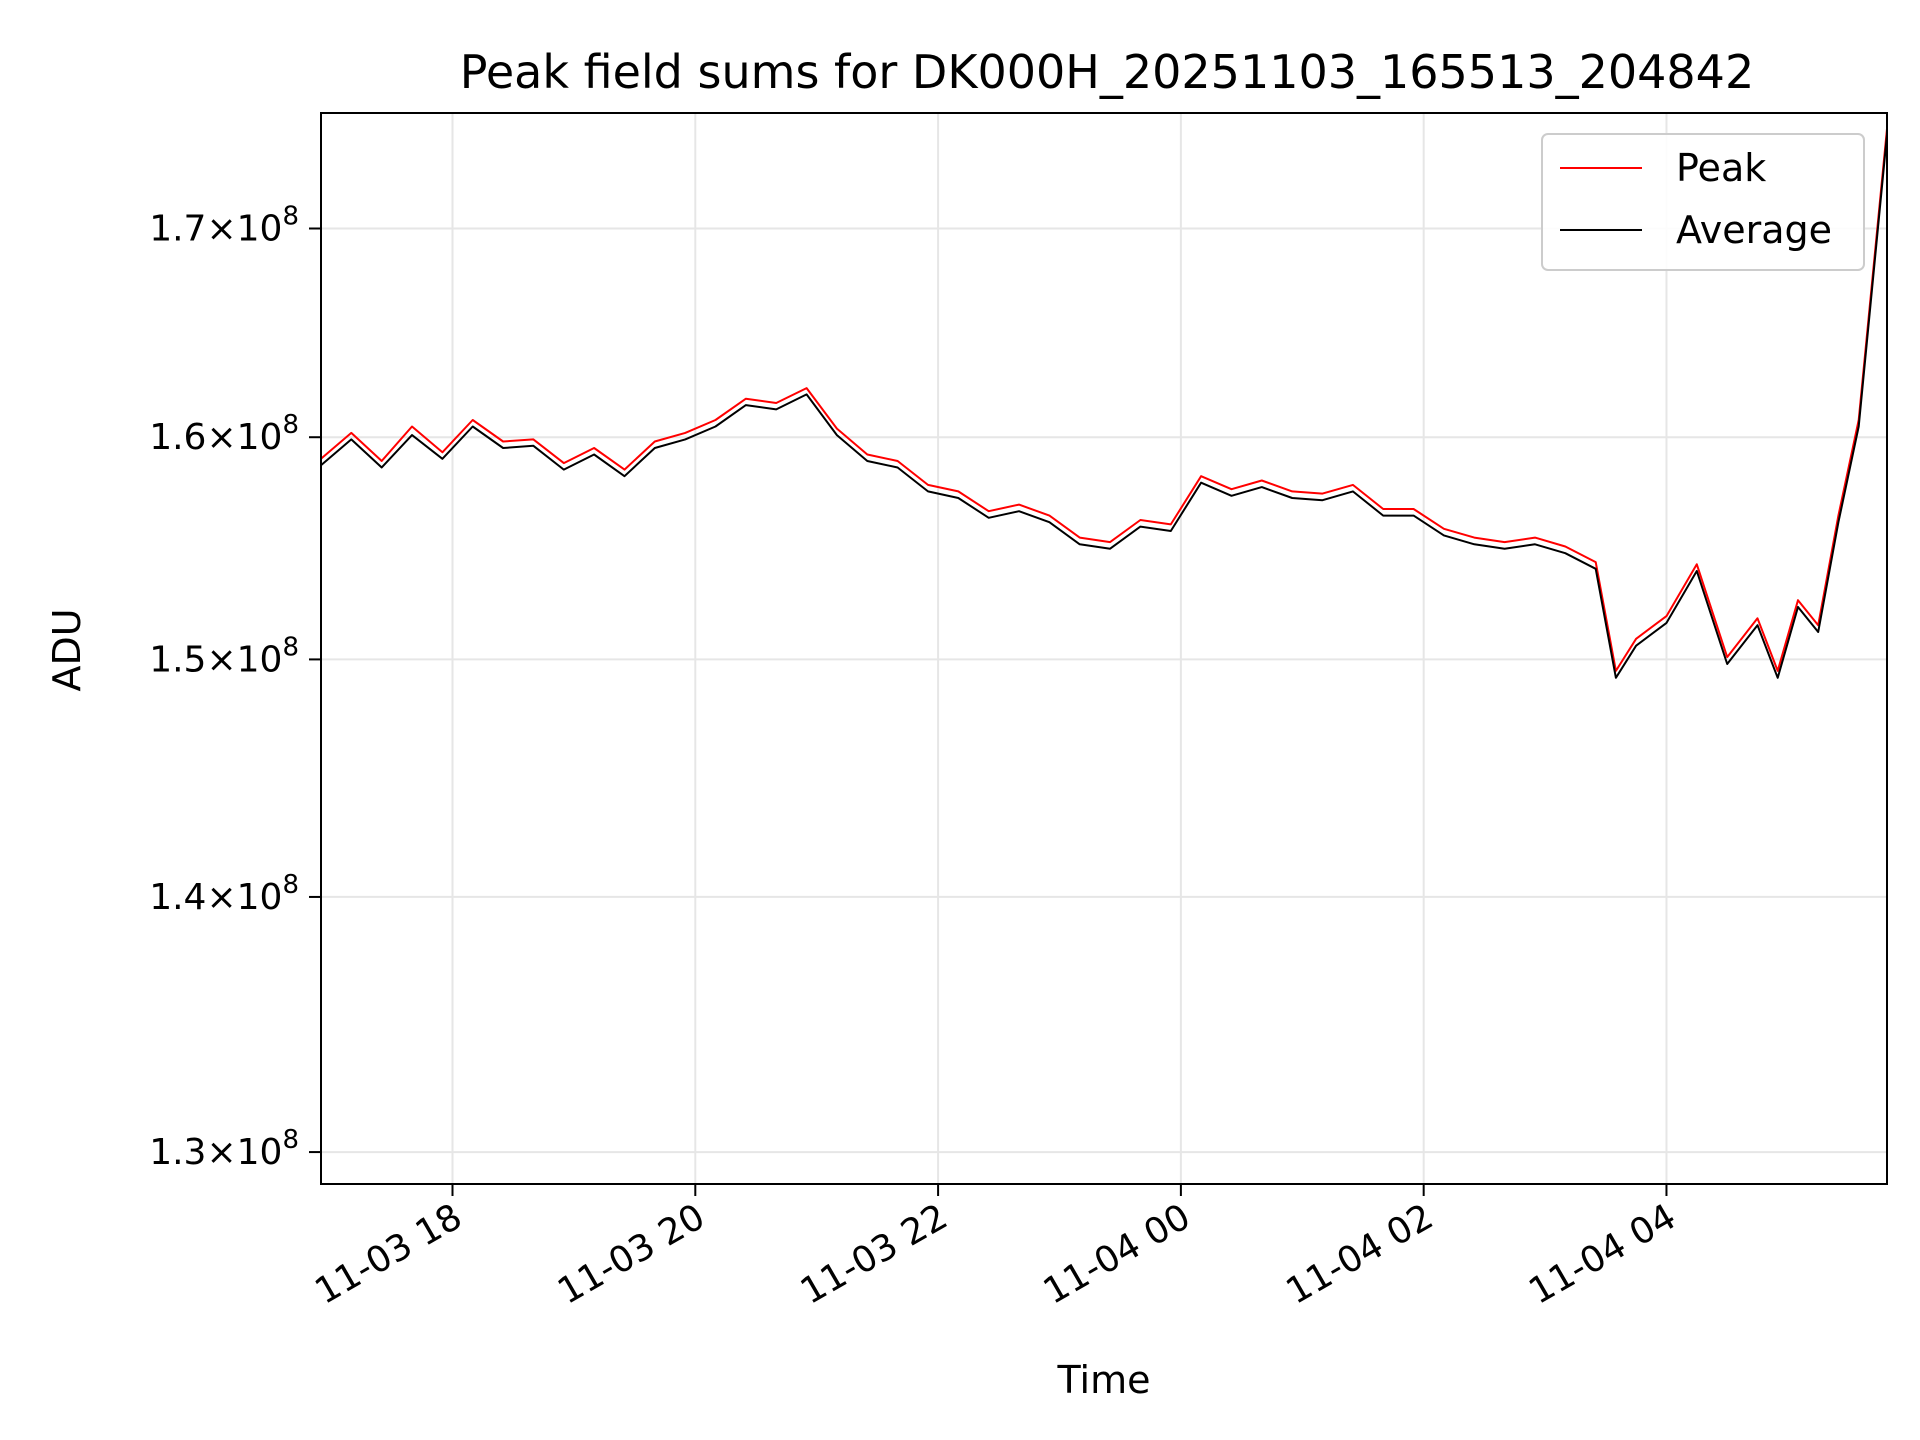 Image resolution: width=1920 pixels, height=1440 pixels. Describe the element at coordinates (224, 1149) in the screenshot. I see `y-tick-label: 1.3×108` at that location.